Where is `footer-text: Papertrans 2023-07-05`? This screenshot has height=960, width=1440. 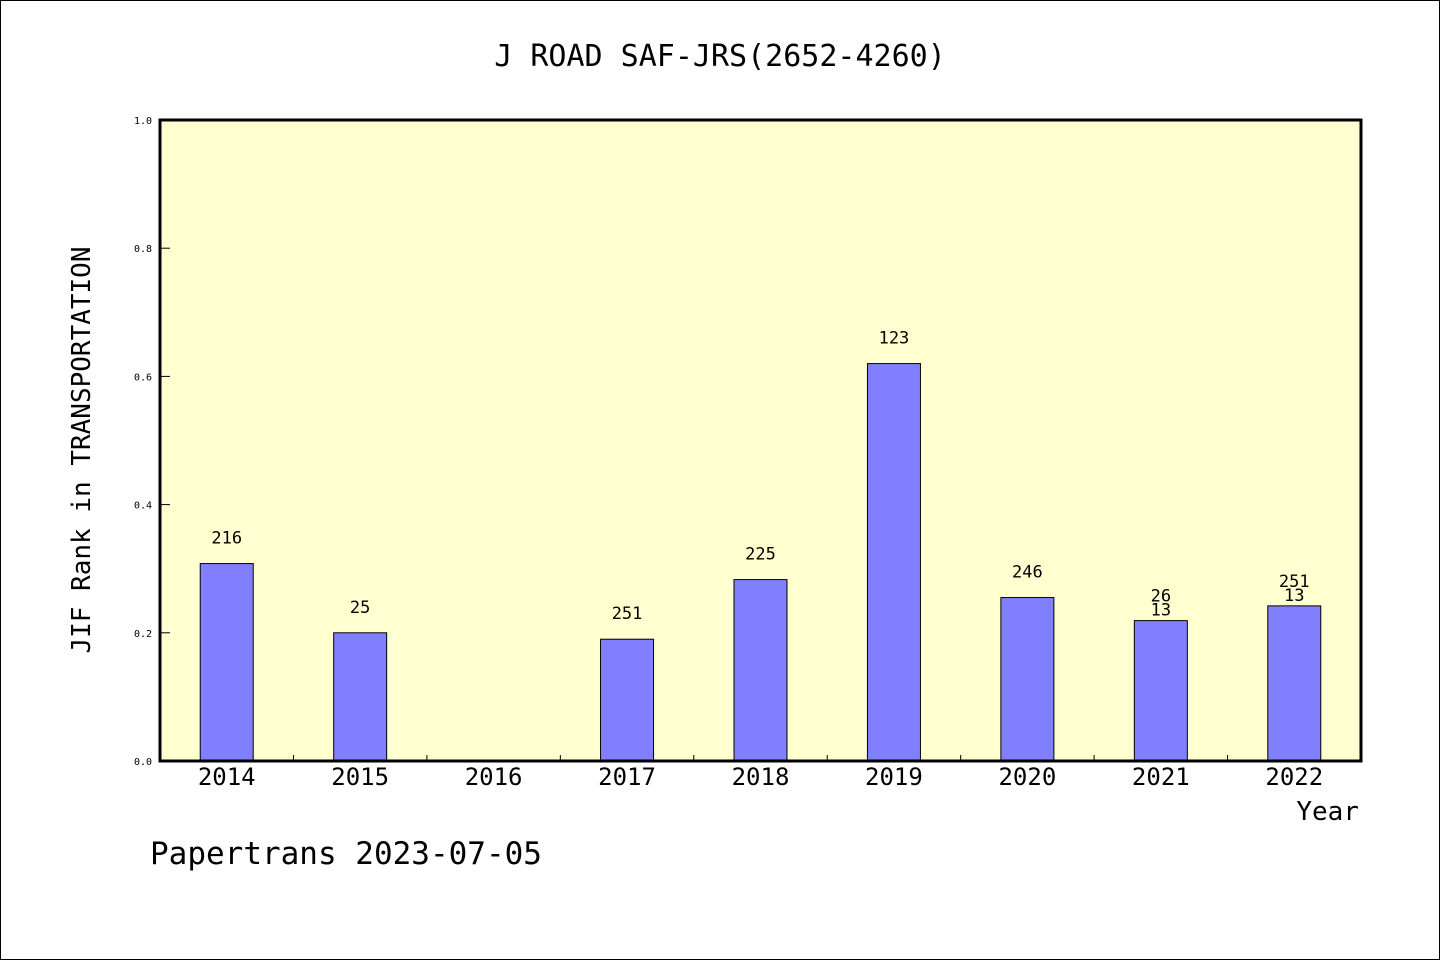
footer-text: Papertrans 2023-07-05 is located at coordinates (346, 854).